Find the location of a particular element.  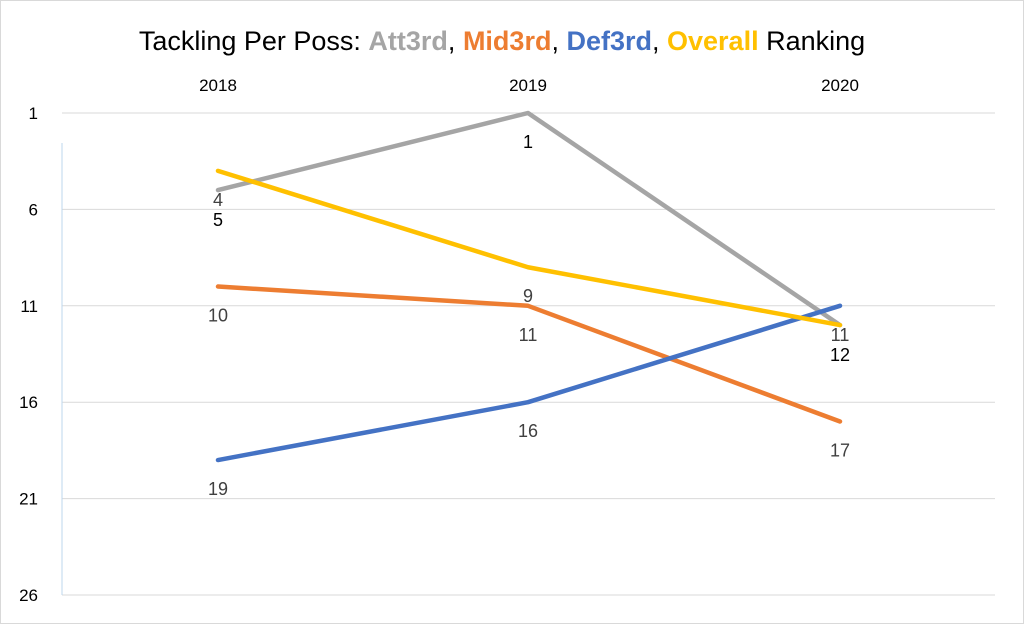

x-tick-label: 2018 is located at coordinates (218, 85).